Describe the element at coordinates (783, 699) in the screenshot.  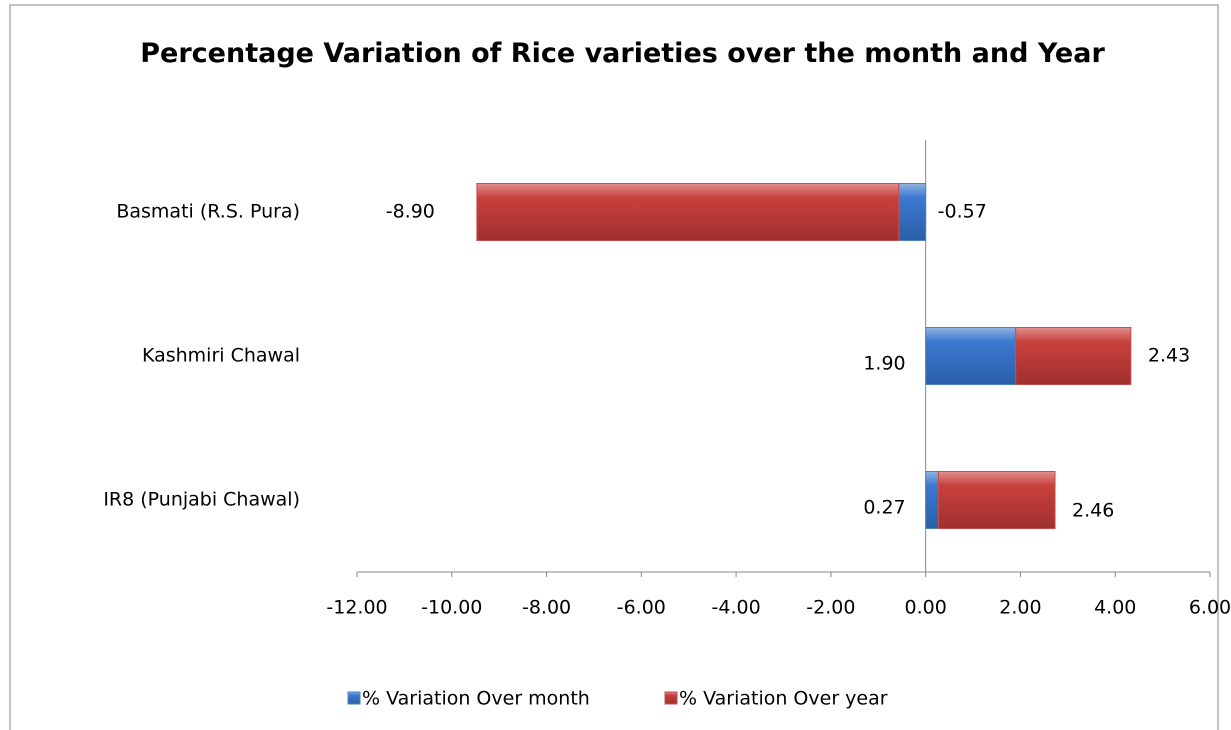
I see `legend-label: % Variation Over year` at that location.